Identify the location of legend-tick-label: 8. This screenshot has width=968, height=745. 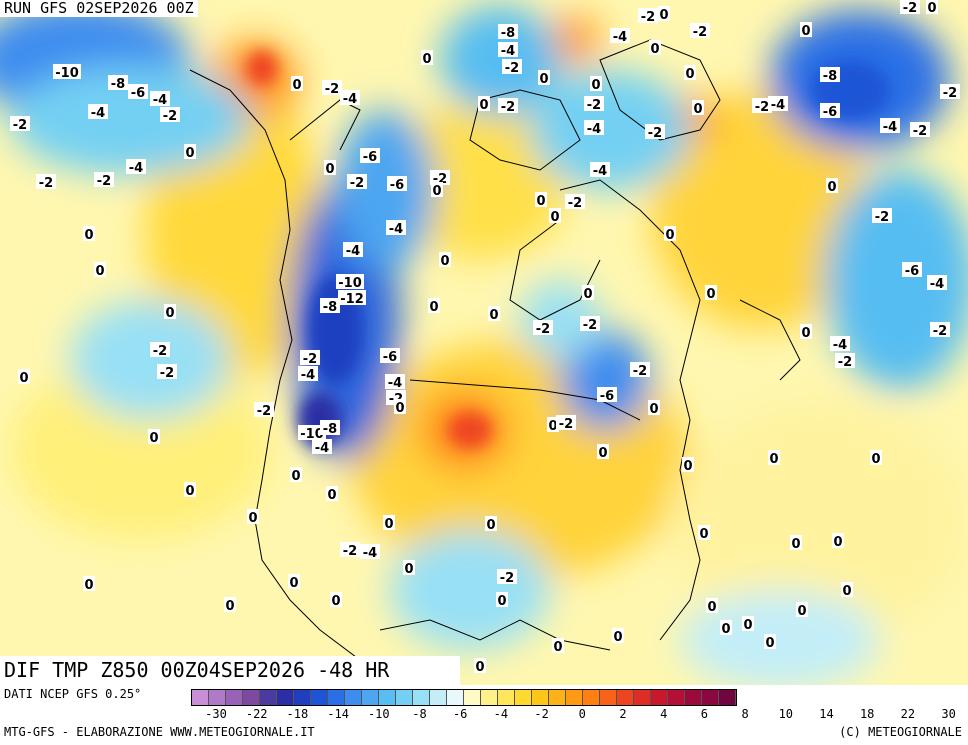
(745, 714).